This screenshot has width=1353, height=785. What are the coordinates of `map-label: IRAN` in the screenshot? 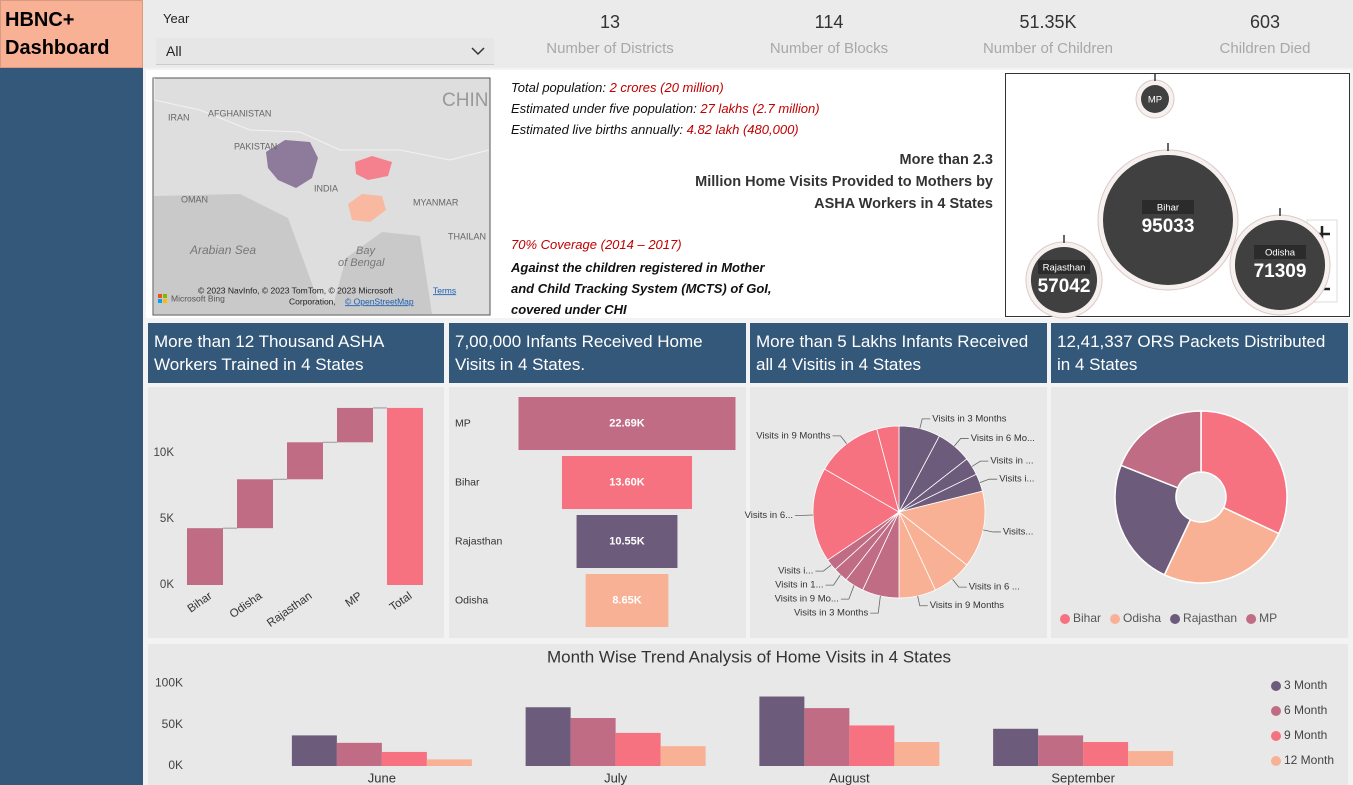 It's located at (179, 117).